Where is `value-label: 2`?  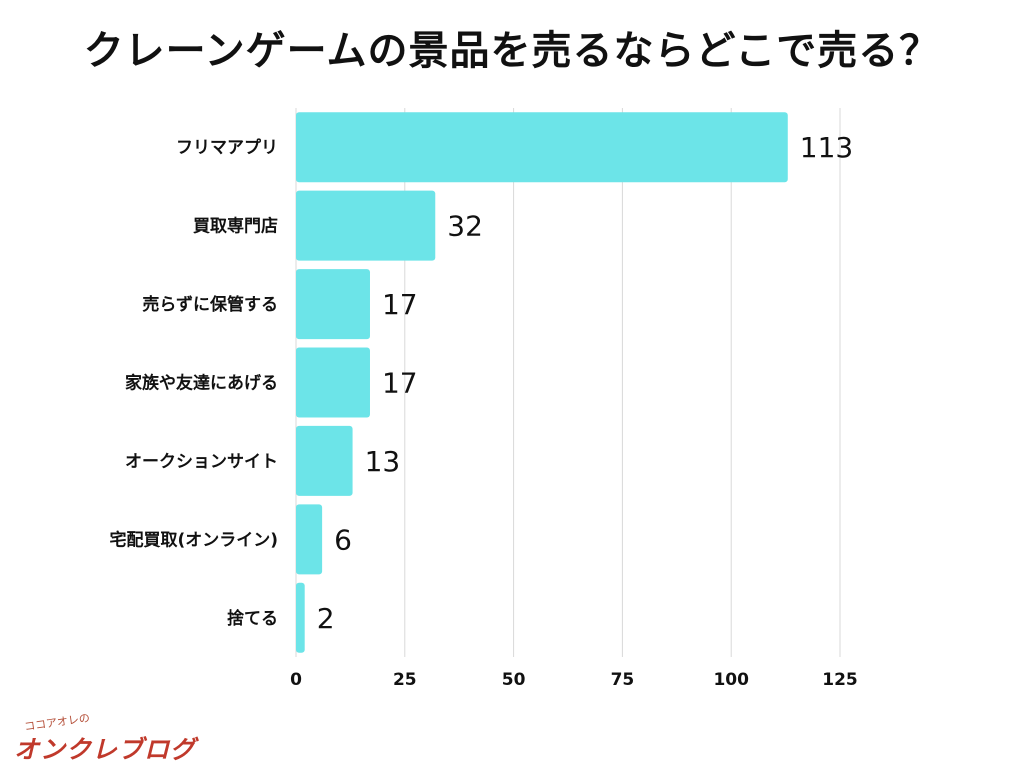
value-label: 2 is located at coordinates (326, 618).